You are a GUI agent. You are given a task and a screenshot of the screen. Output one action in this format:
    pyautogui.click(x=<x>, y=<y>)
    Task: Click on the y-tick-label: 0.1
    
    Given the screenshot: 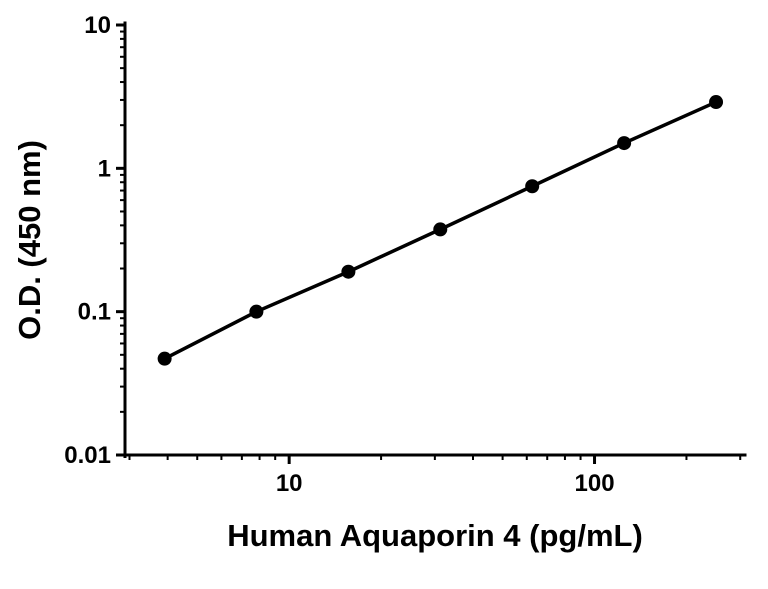 What is the action you would take?
    pyautogui.click(x=94, y=312)
    